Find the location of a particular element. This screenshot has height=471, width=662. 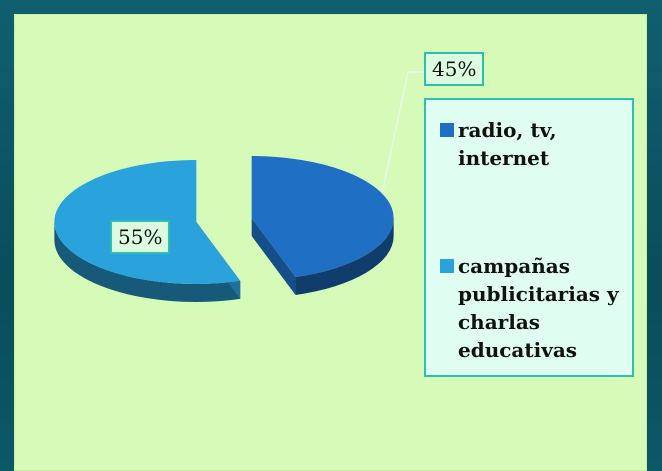

data-label-radio: 45% is located at coordinates (454, 69).